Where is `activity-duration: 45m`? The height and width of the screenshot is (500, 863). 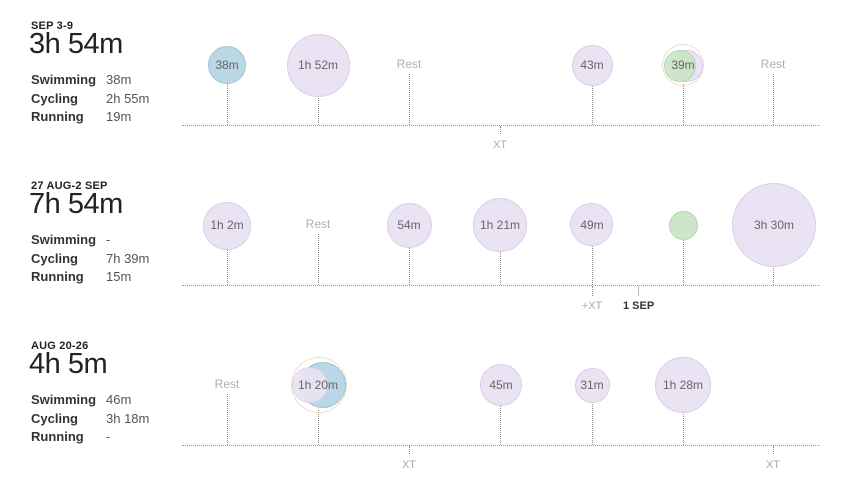
activity-duration: 45m is located at coordinates (501, 385).